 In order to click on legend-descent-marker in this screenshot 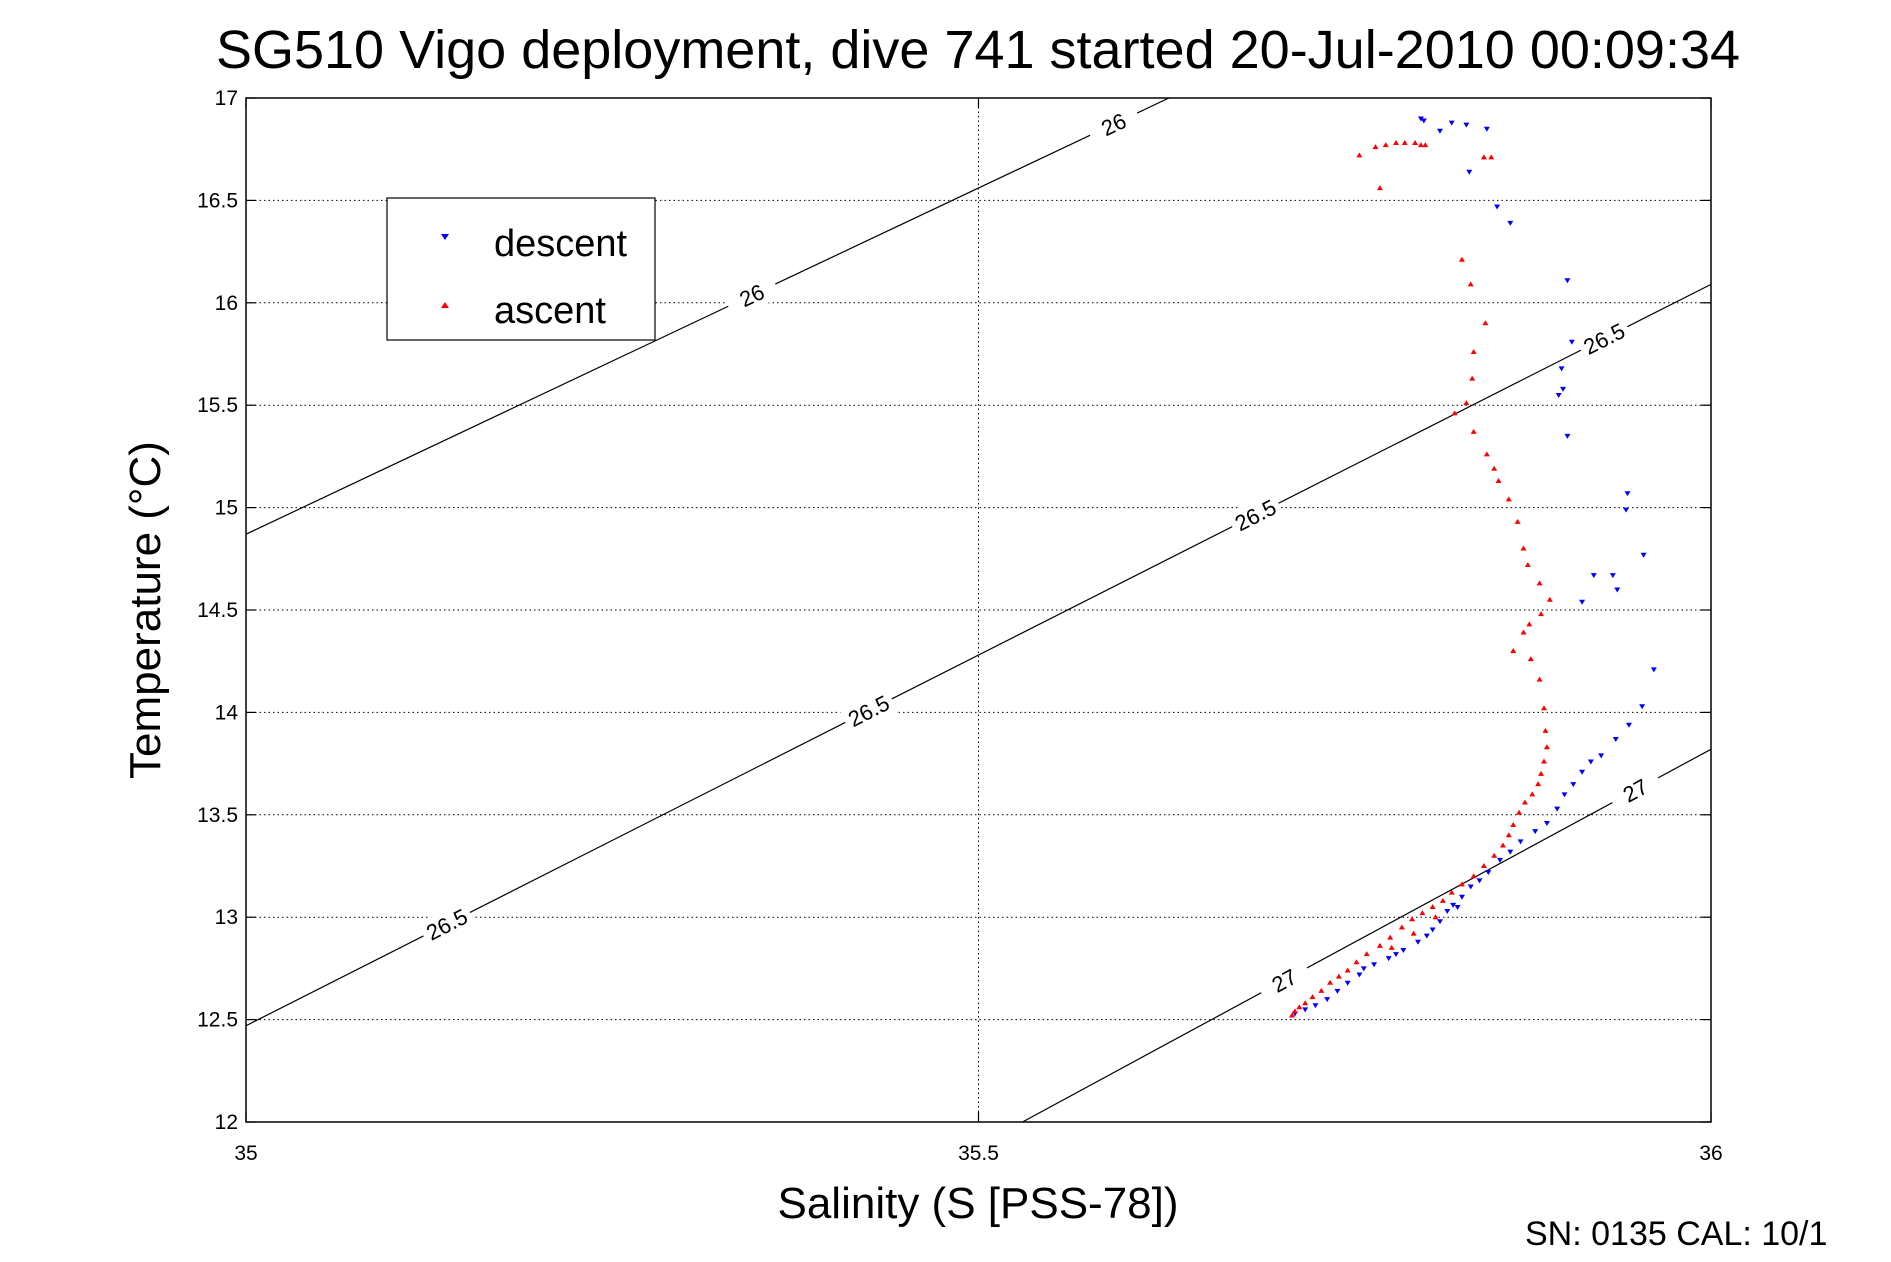, I will do `click(445, 237)`.